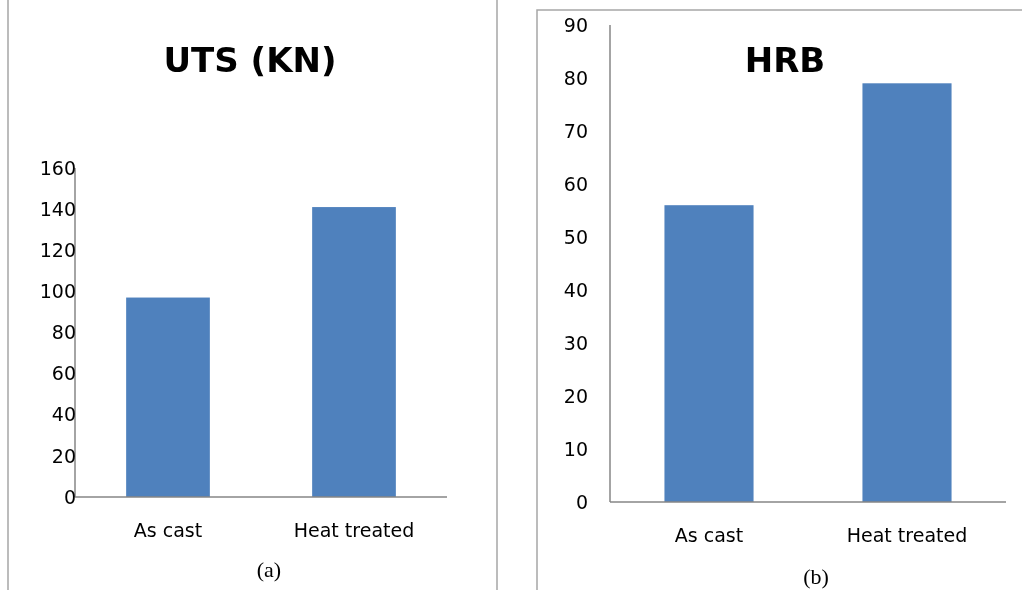  I want to click on text: (a), so click(269, 569).